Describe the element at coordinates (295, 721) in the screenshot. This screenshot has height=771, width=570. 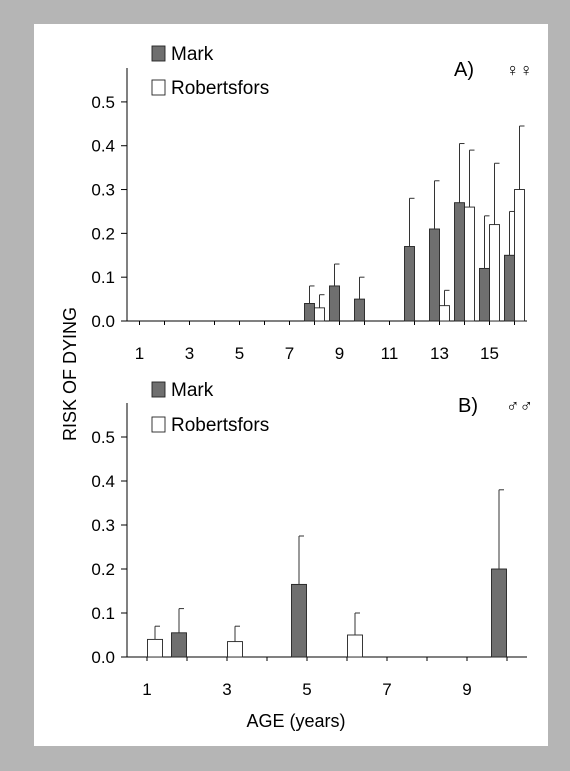
I see `x-axis-title: AGE (years)` at that location.